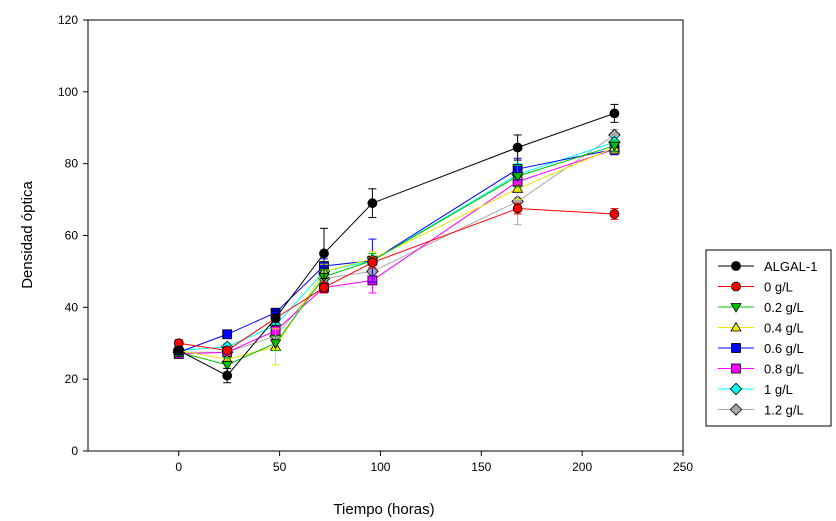  Describe the element at coordinates (761, 307) in the screenshot. I see `legend-item: 0.2 g/L` at that location.